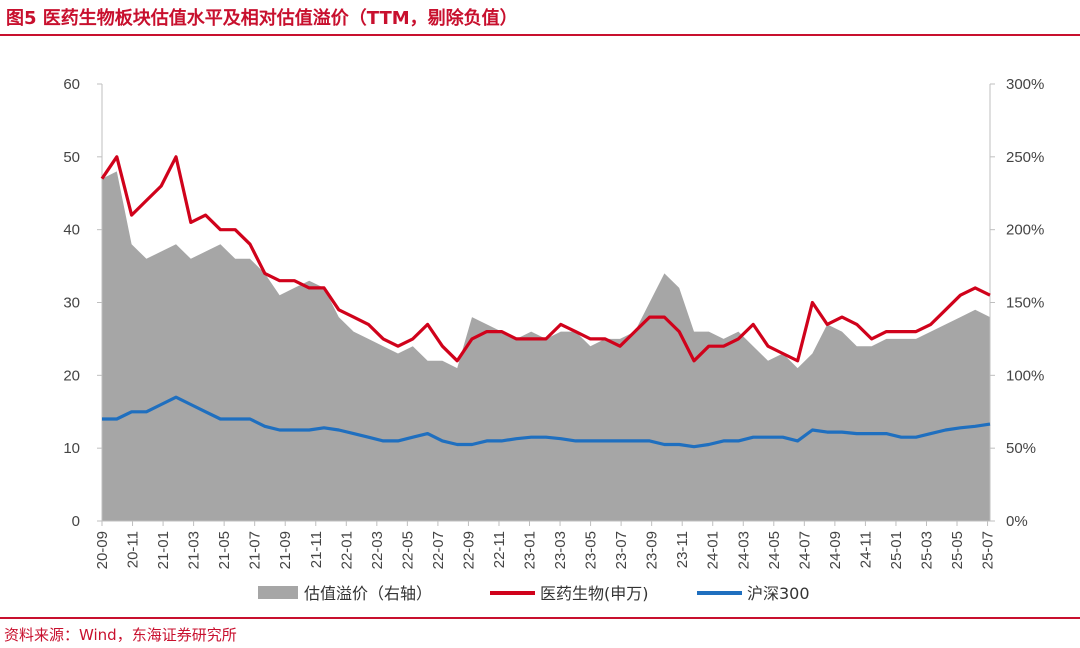 This screenshot has width=1080, height=648. I want to click on x-tick-label: 23-11, so click(682, 549).